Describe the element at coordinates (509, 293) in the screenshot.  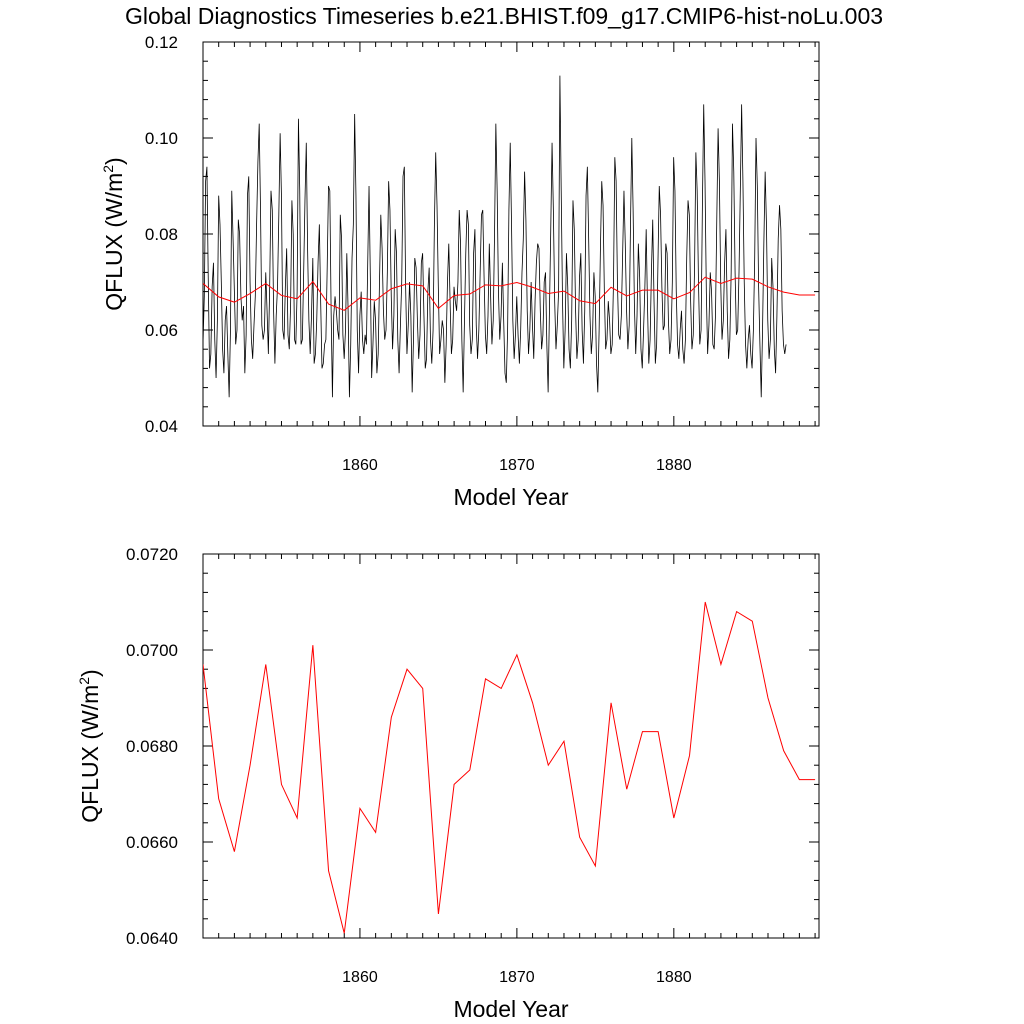
I see `annual-mean-series-line` at that location.